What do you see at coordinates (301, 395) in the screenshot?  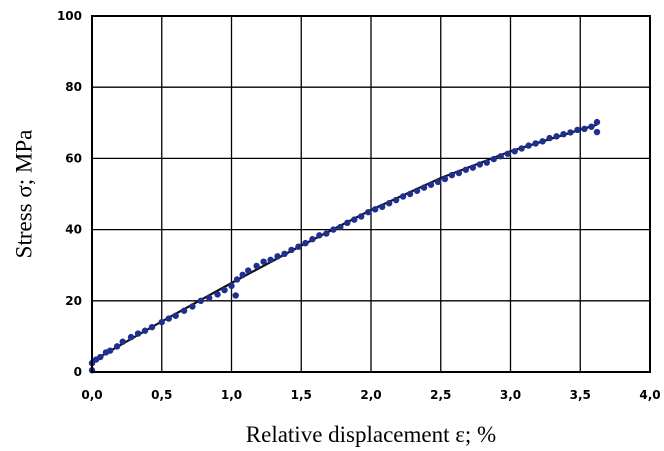 I see `x-tick-label: 1,5` at bounding box center [301, 395].